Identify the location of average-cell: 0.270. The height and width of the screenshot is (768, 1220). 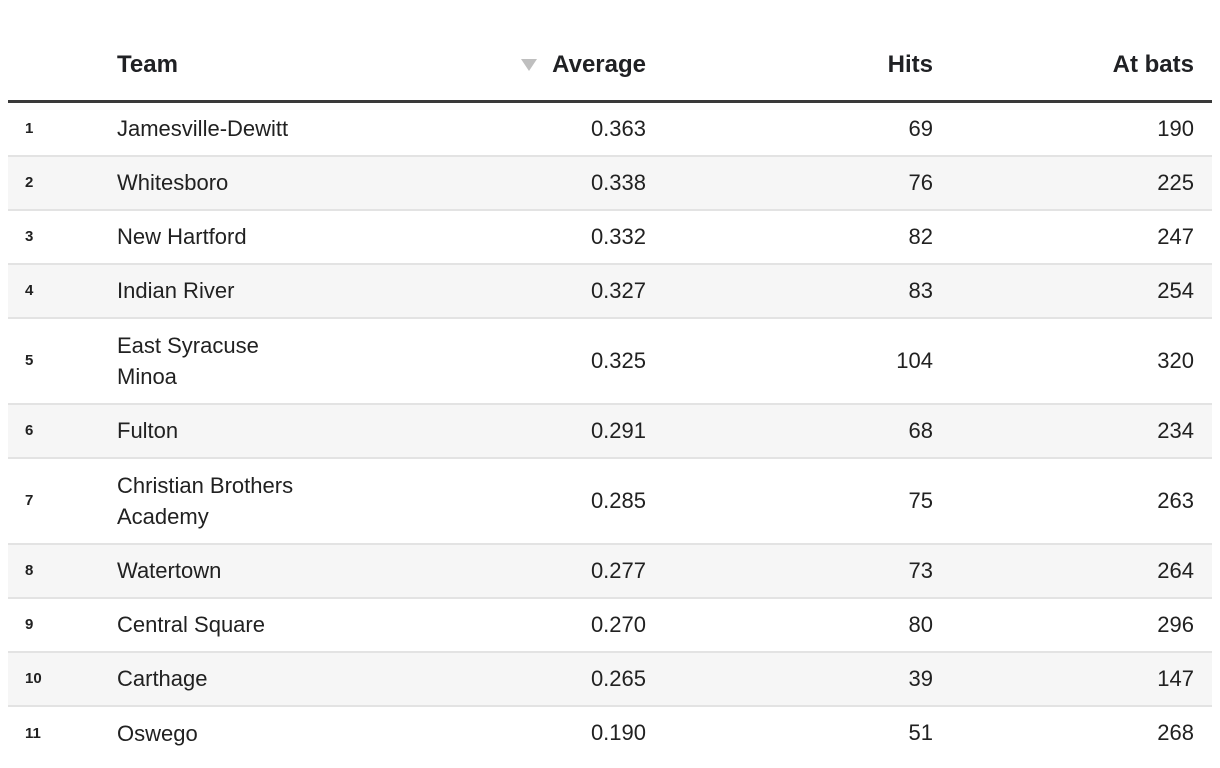
(618, 624).